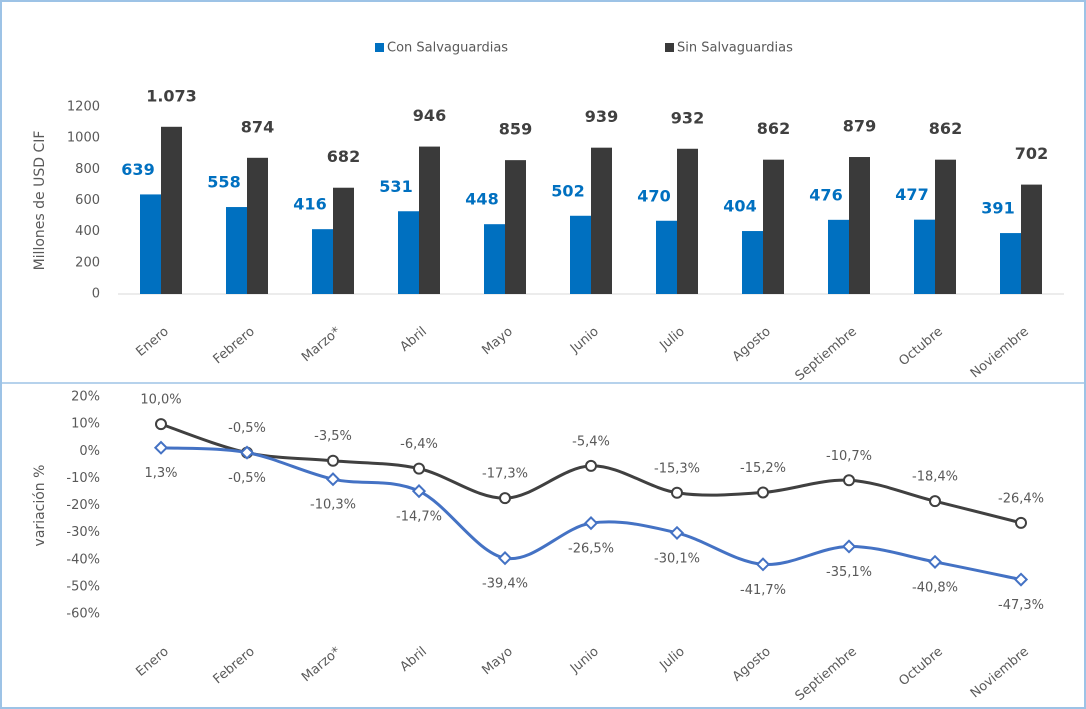  Describe the element at coordinates (429, 115) in the screenshot. I see `data-label: 946` at that location.